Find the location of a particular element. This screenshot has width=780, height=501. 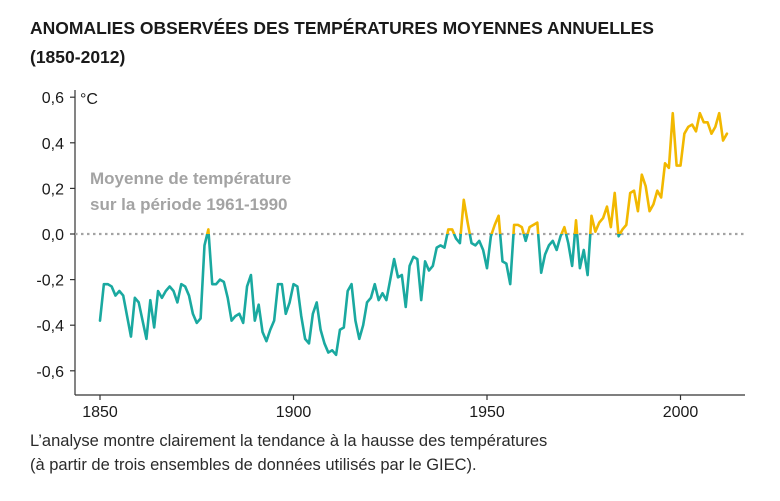

y-unit-label: °C is located at coordinates (89, 99).